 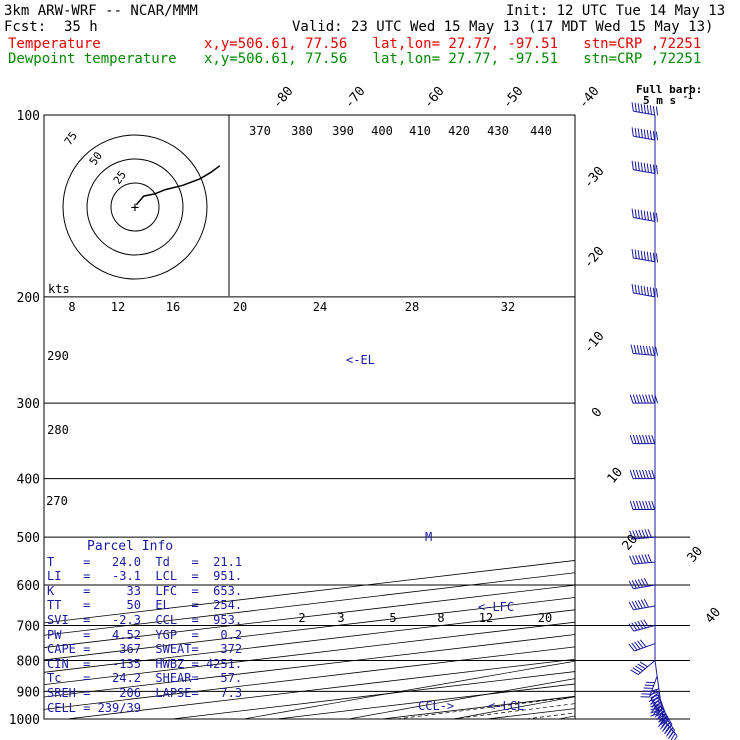 What do you see at coordinates (173, 307) in the screenshot?
I see `hodograph-speed-label: 16` at bounding box center [173, 307].